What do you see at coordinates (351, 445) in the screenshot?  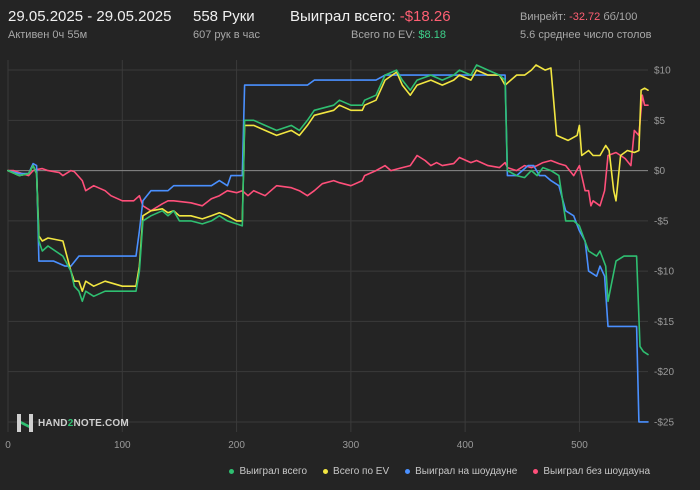 I see `x-tick-label: 300` at bounding box center [351, 445].